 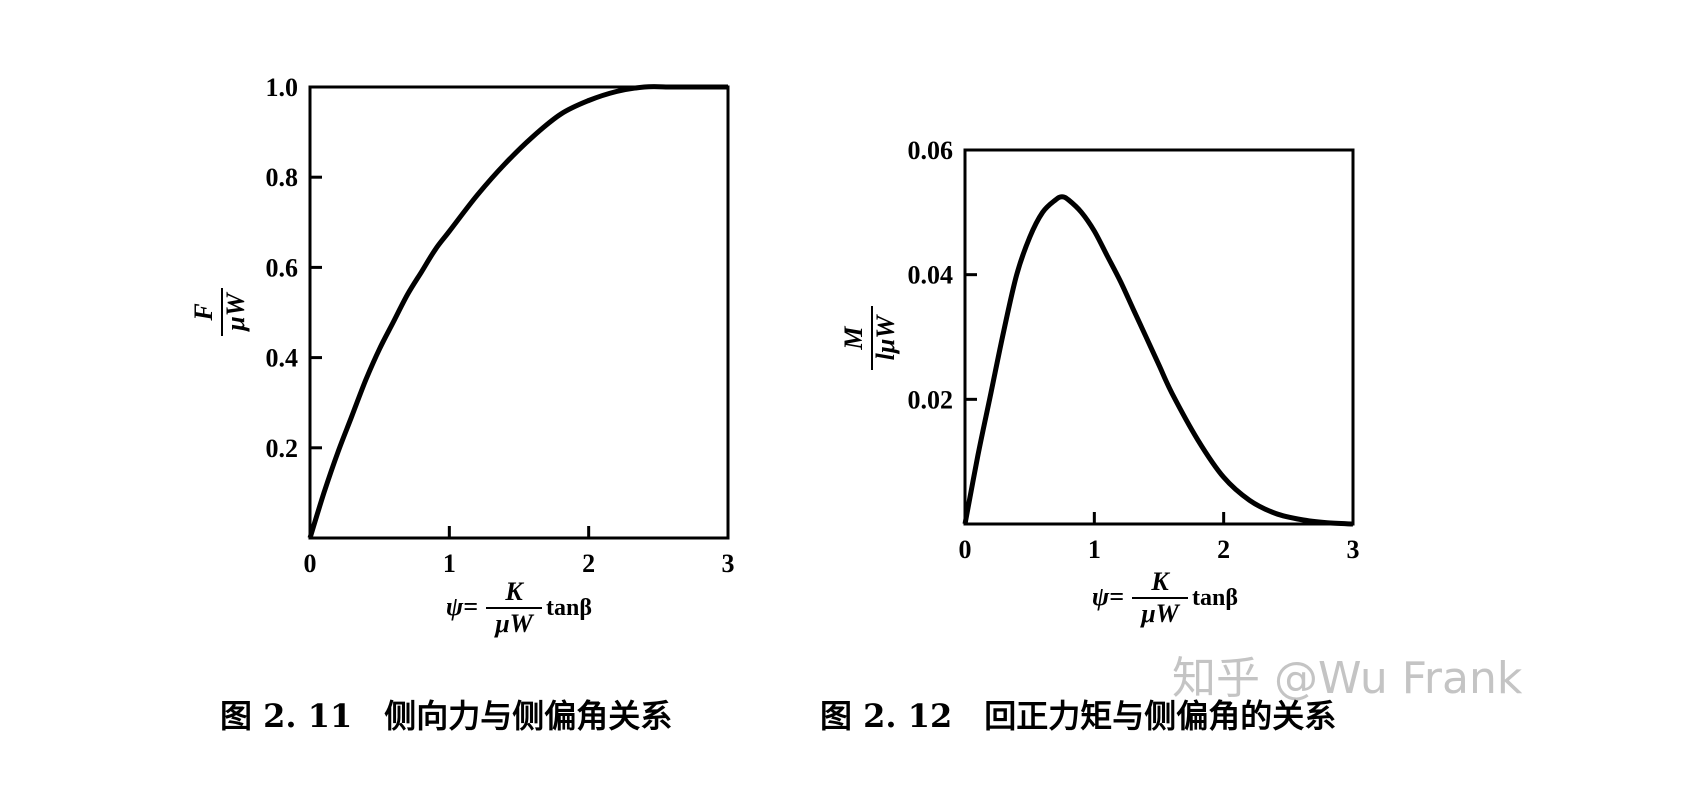 What do you see at coordinates (519, 607) in the screenshot?
I see `chart-1-xlabel: ψ= K μW tanβ` at bounding box center [519, 607].